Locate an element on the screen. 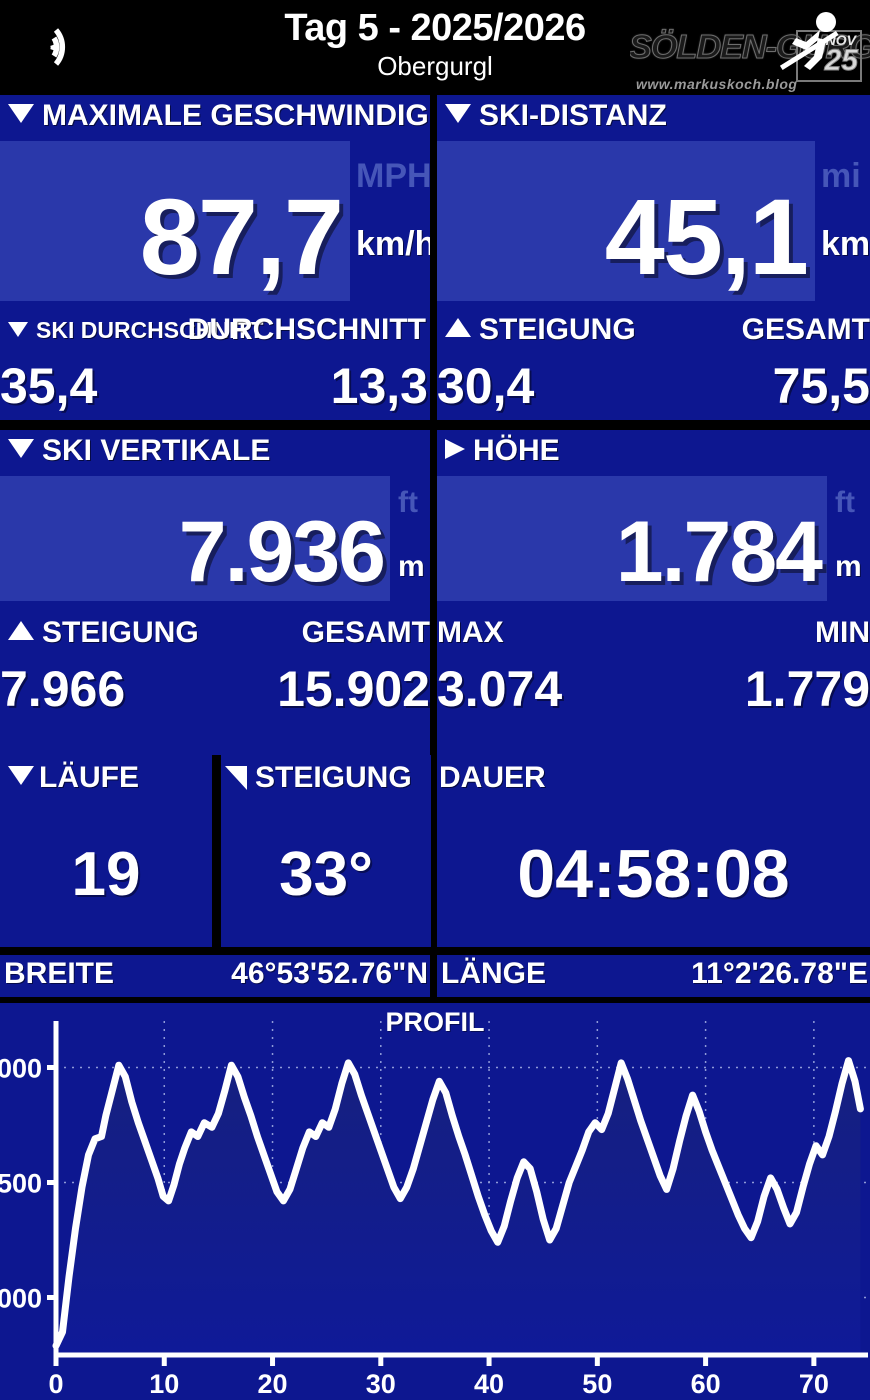  vertical-total-caption: GESAMT is located at coordinates (365, 632).